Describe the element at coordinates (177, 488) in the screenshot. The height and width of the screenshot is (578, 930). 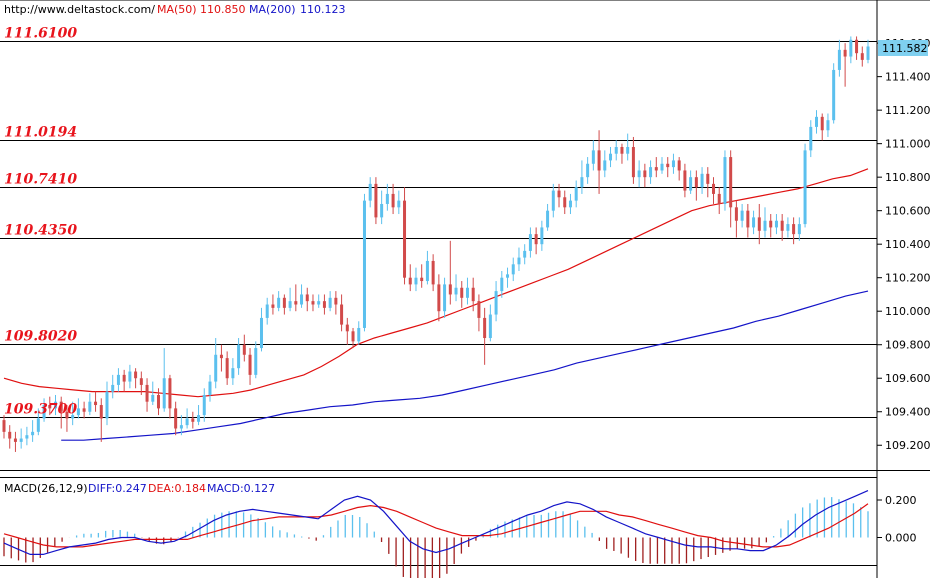
I see `macd-dea-label: DEA:0.184` at that location.